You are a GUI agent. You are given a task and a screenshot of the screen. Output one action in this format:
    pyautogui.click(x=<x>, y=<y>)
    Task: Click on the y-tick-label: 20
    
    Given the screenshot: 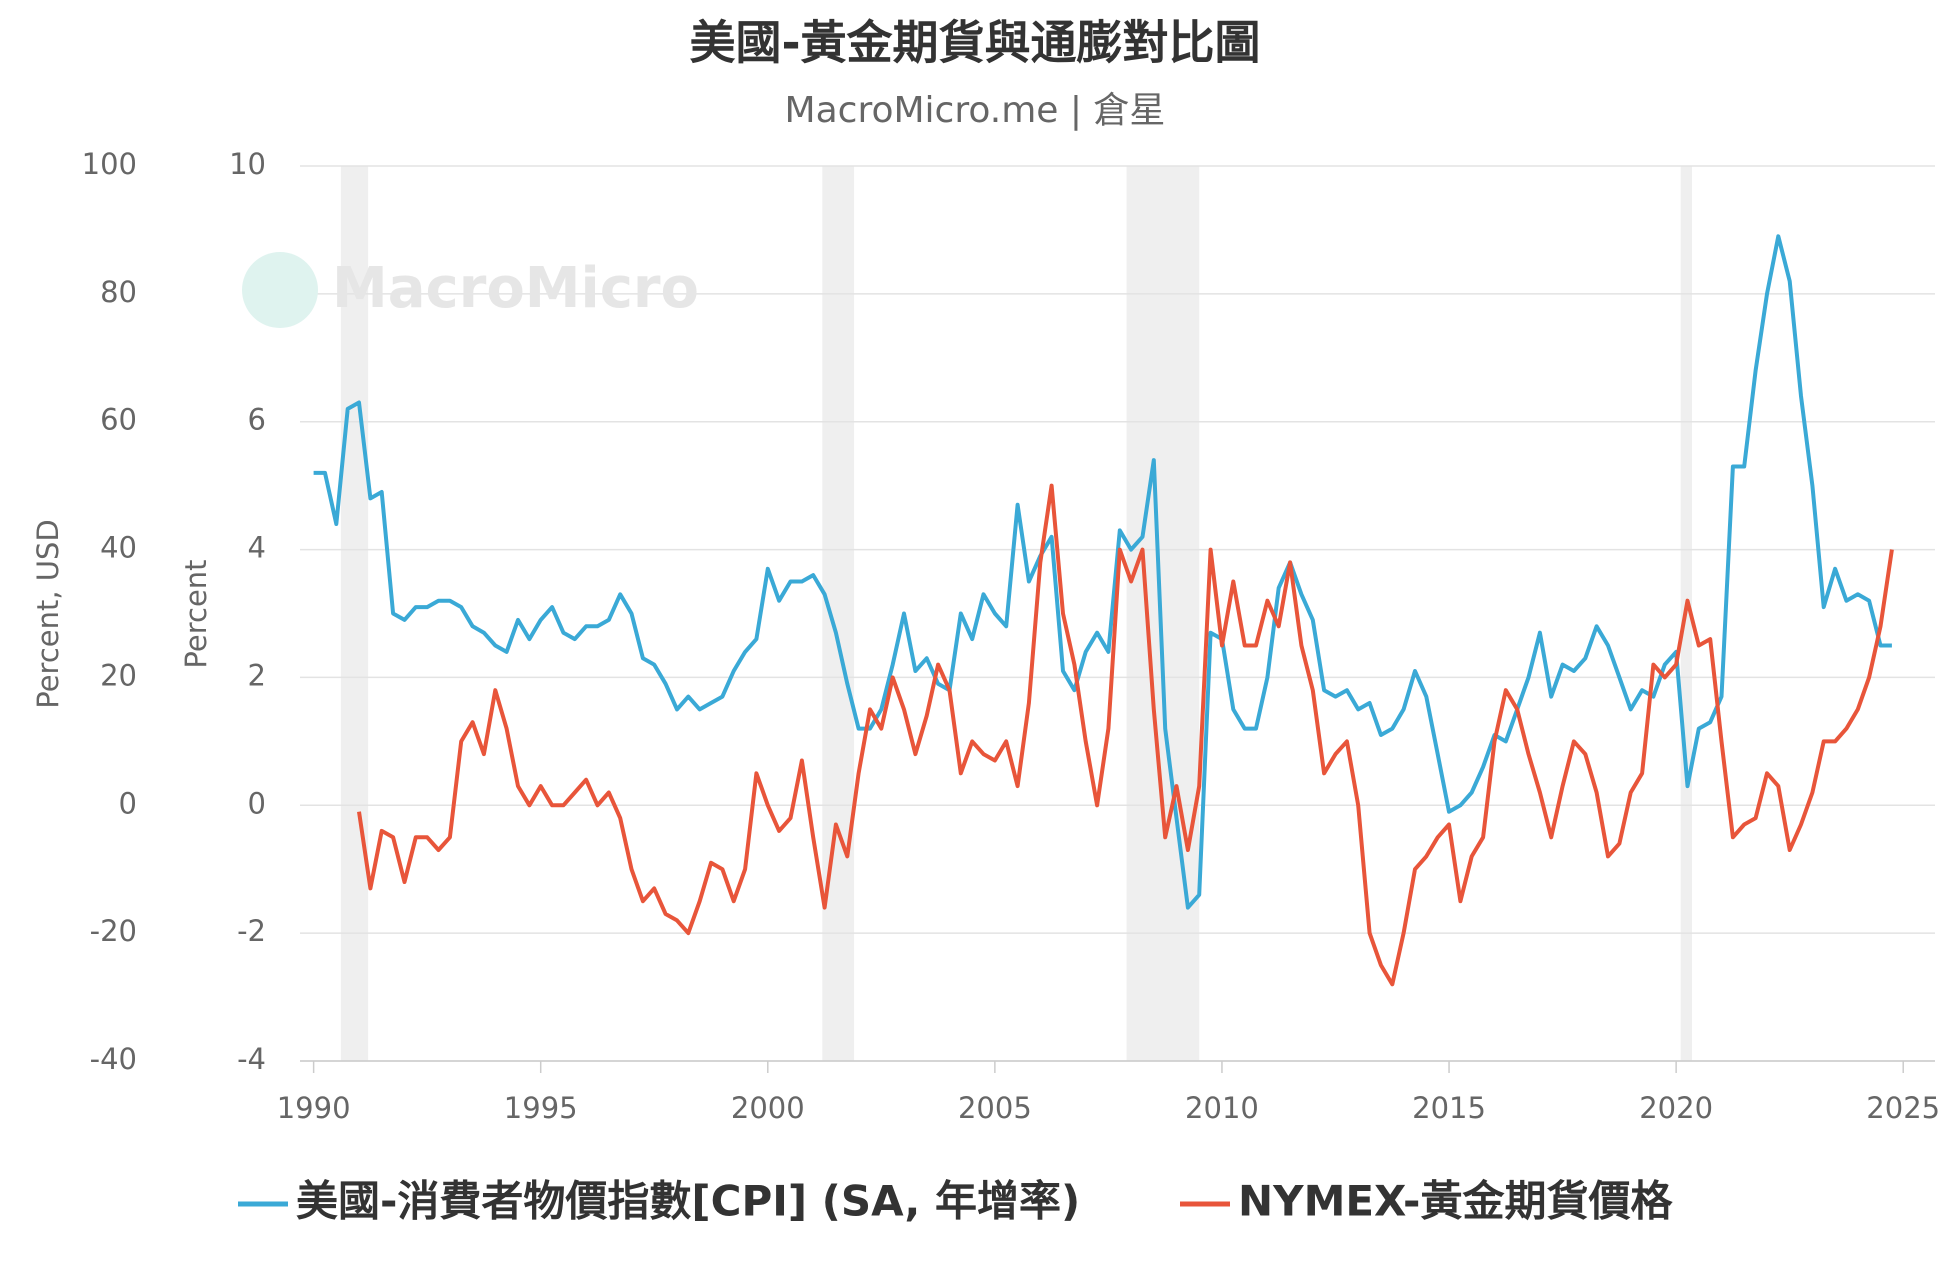 What is the action you would take?
    pyautogui.click(x=118, y=675)
    